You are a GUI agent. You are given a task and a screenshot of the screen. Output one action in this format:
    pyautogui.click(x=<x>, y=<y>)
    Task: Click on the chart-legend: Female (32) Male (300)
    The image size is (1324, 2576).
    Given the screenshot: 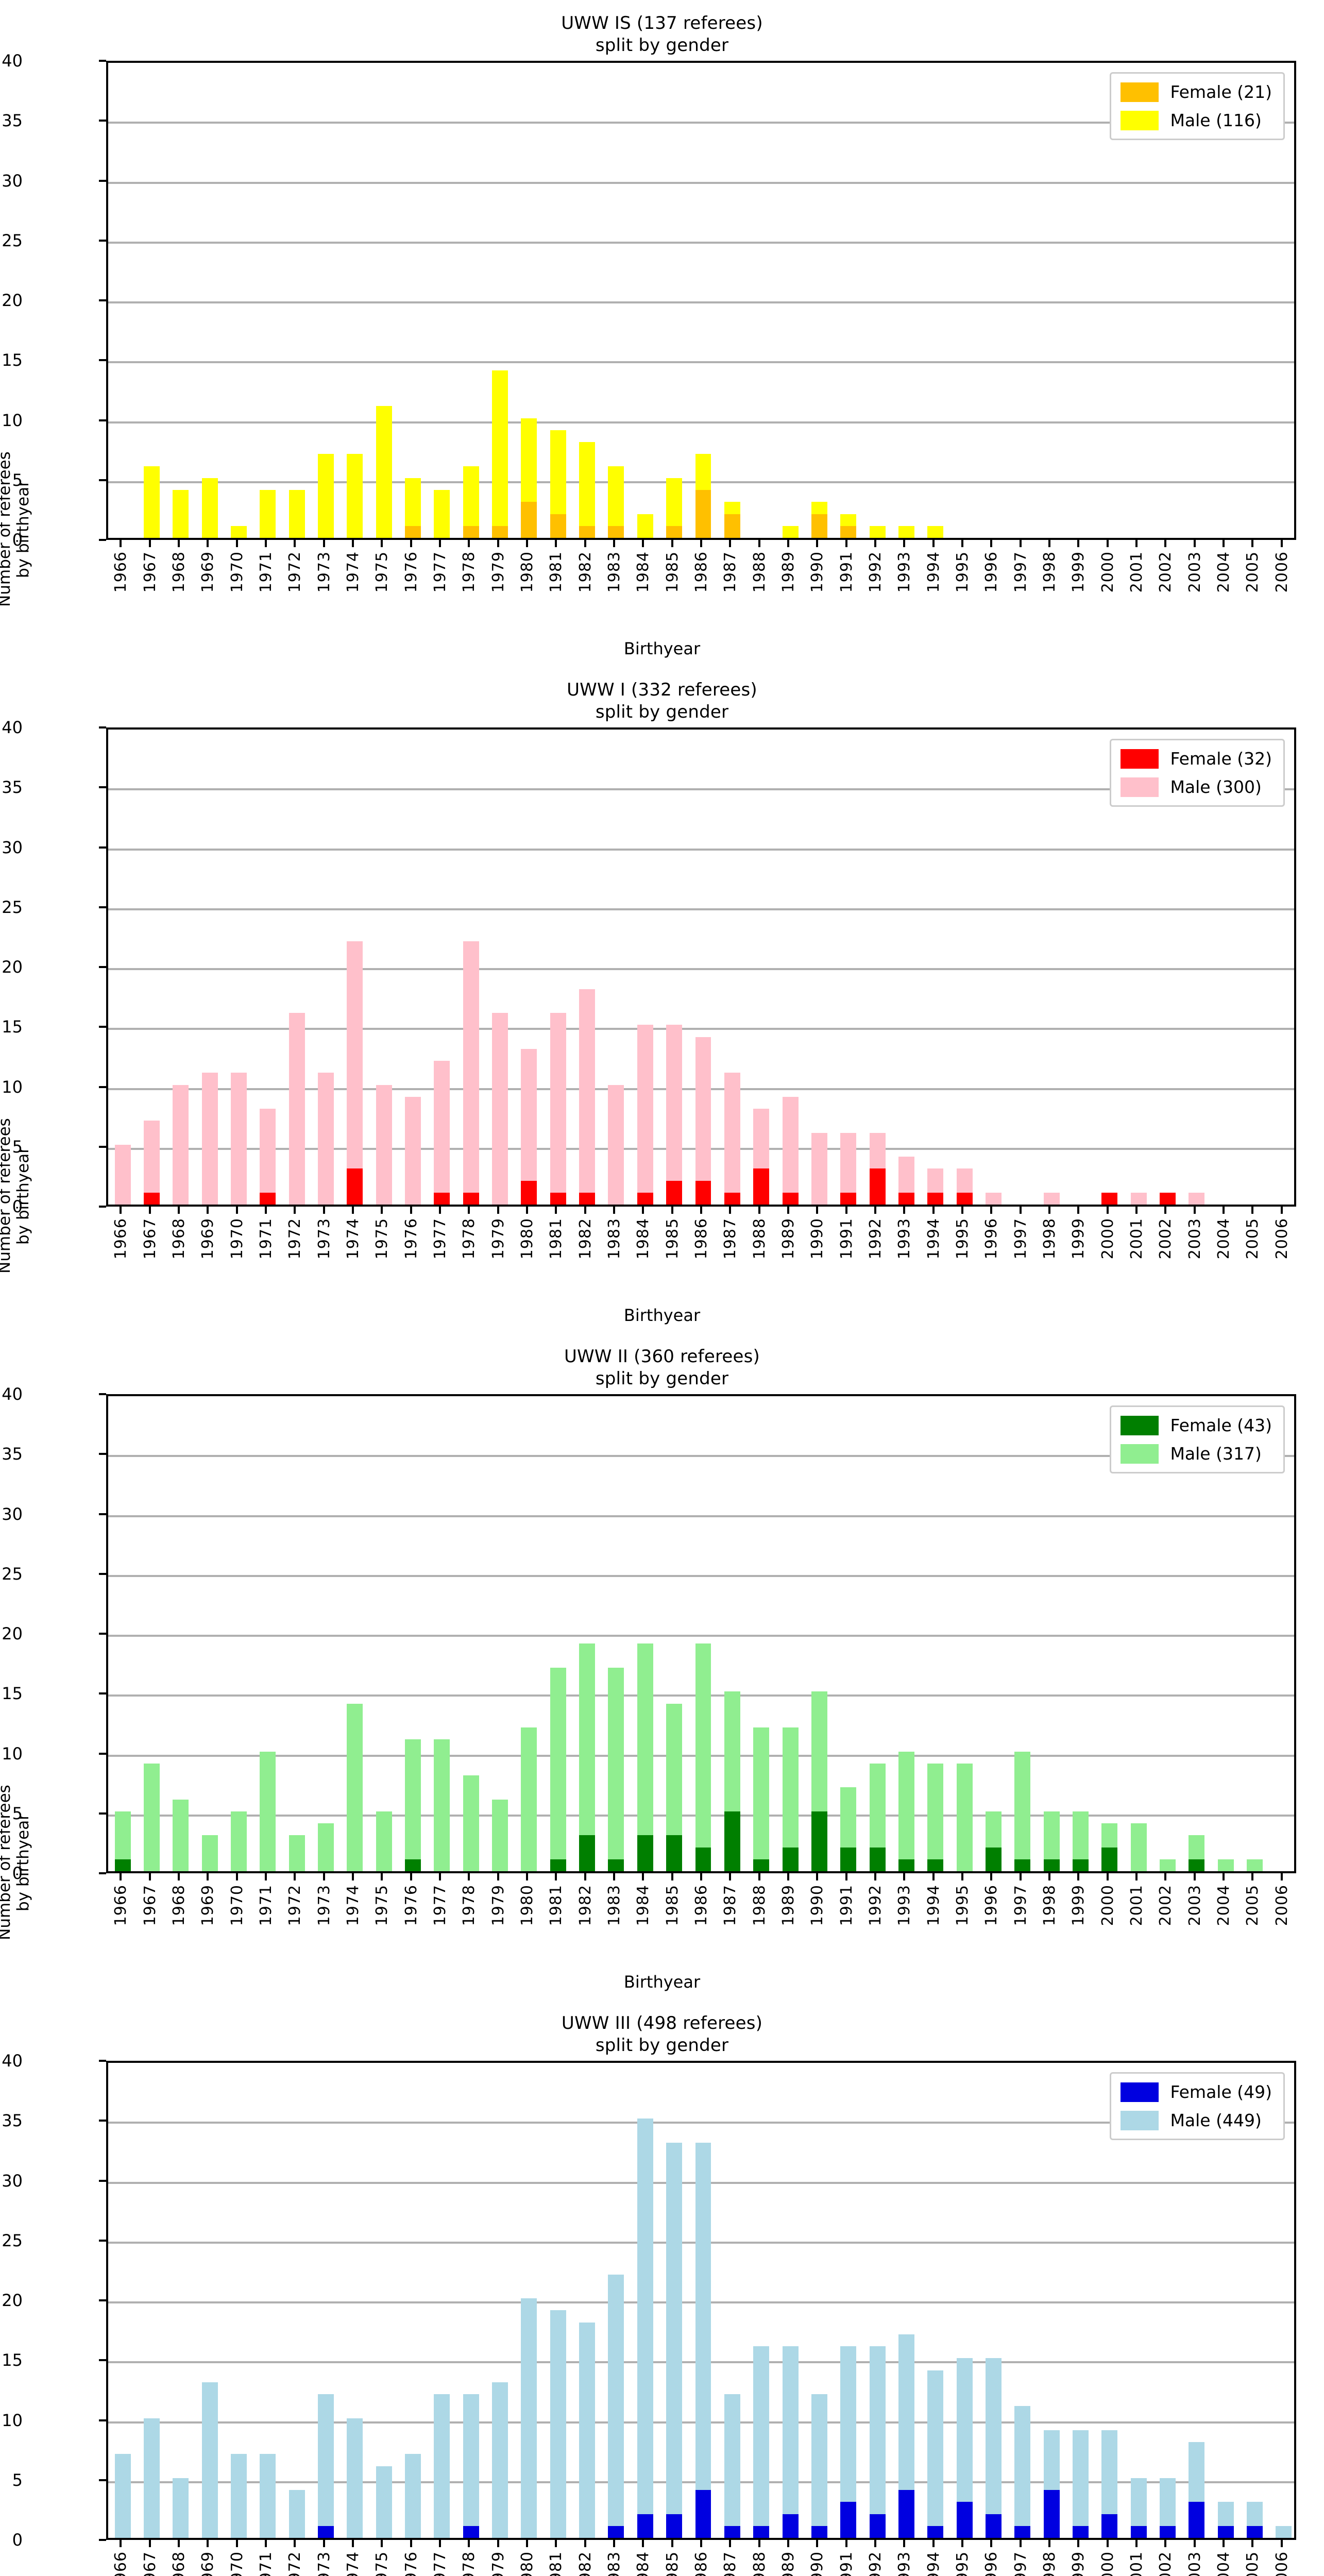 What is the action you would take?
    pyautogui.click(x=1197, y=773)
    